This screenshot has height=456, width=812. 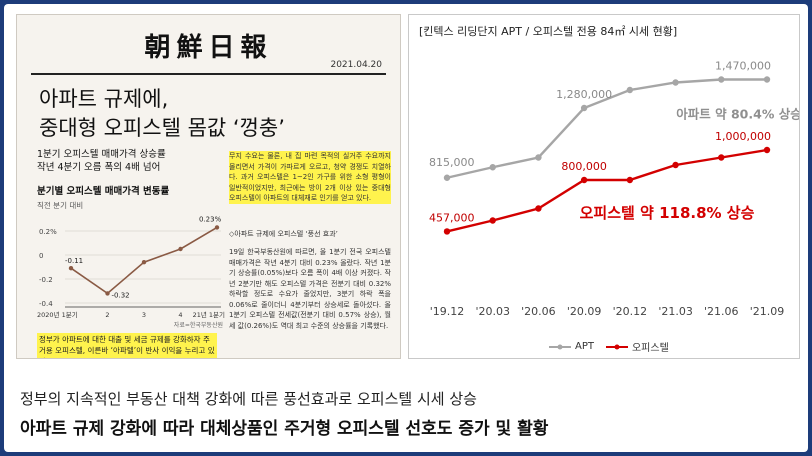 I want to click on series-line-officetel, so click(x=607, y=190).